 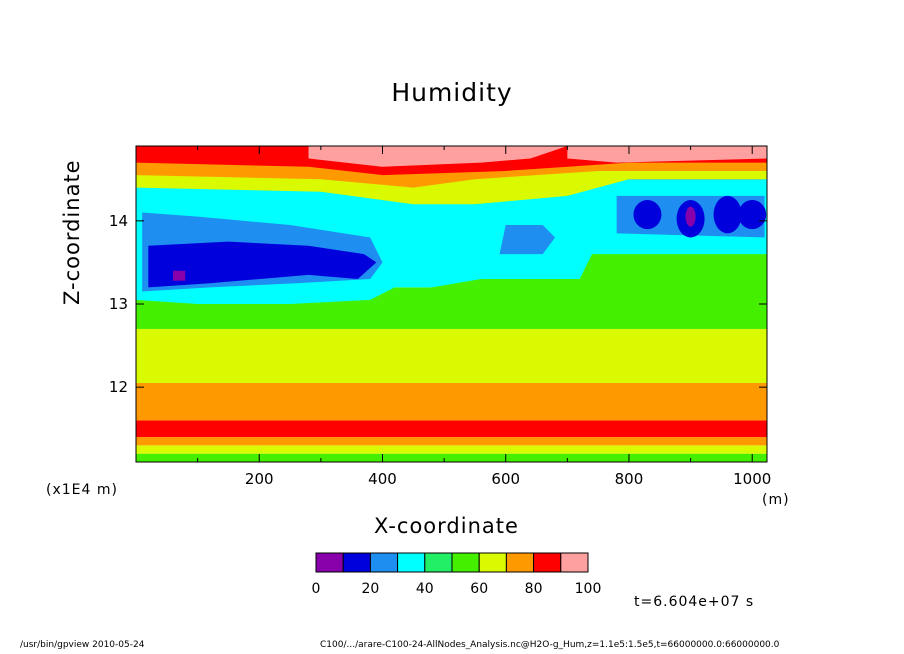 I want to click on colorbar-label-80: 80, so click(x=534, y=589).